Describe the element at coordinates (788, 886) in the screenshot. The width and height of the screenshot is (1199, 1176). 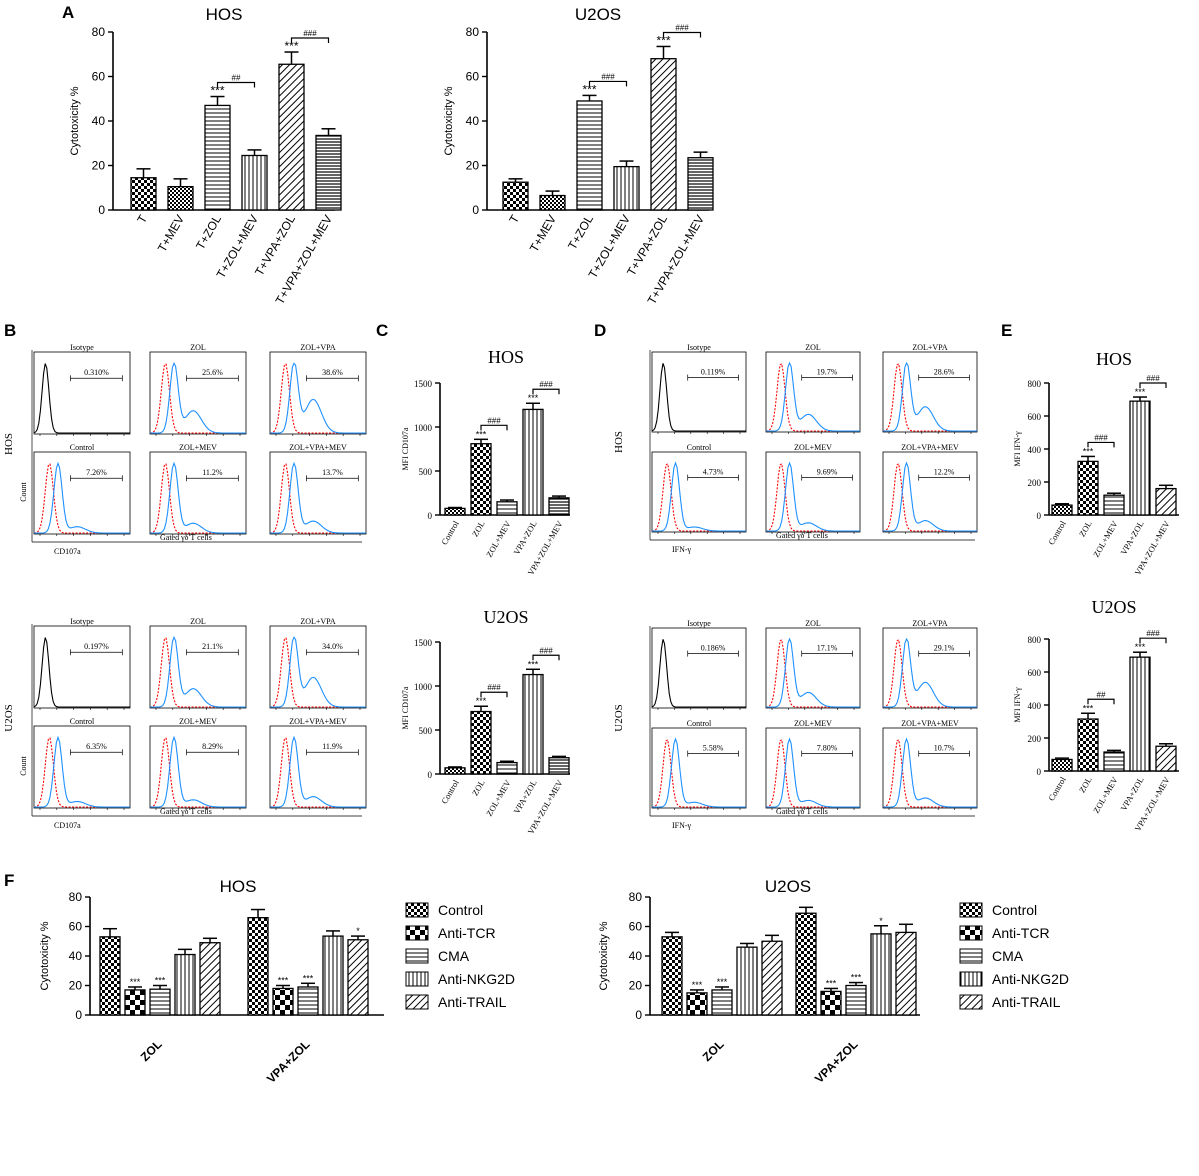
I see `chart-title: U2OS` at that location.